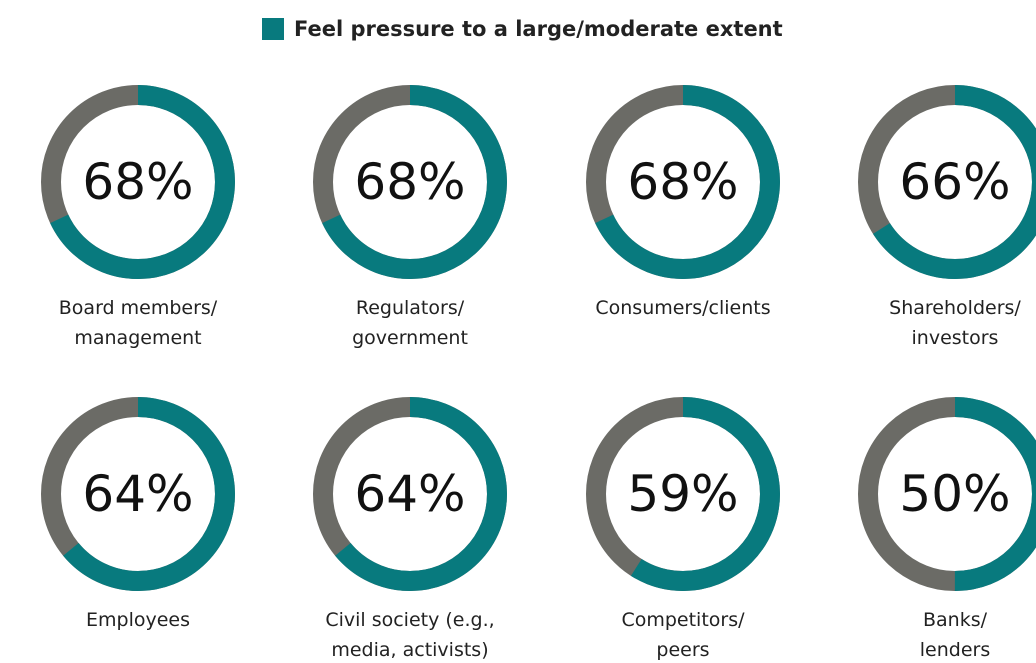 This screenshot has height=663, width=1036. I want to click on legend-swatch, so click(273, 29).